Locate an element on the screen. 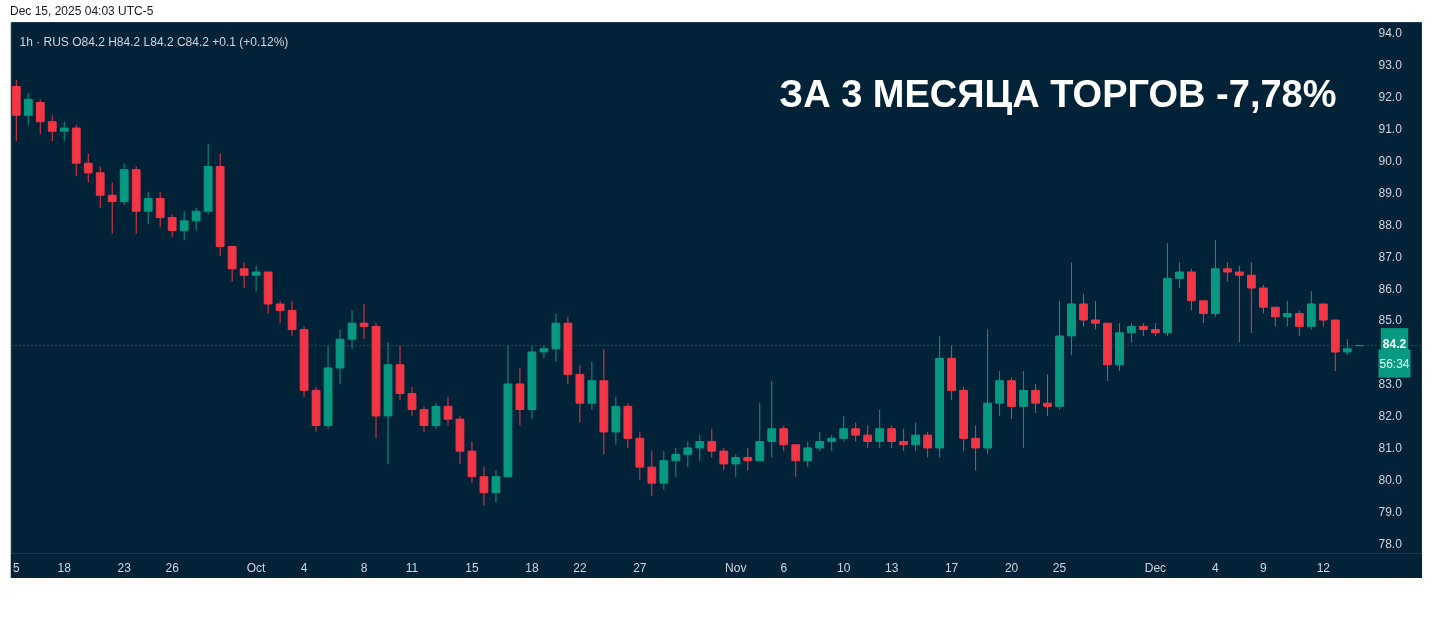 The height and width of the screenshot is (638, 1433). y-tick-label: 92.0 is located at coordinates (1390, 96).